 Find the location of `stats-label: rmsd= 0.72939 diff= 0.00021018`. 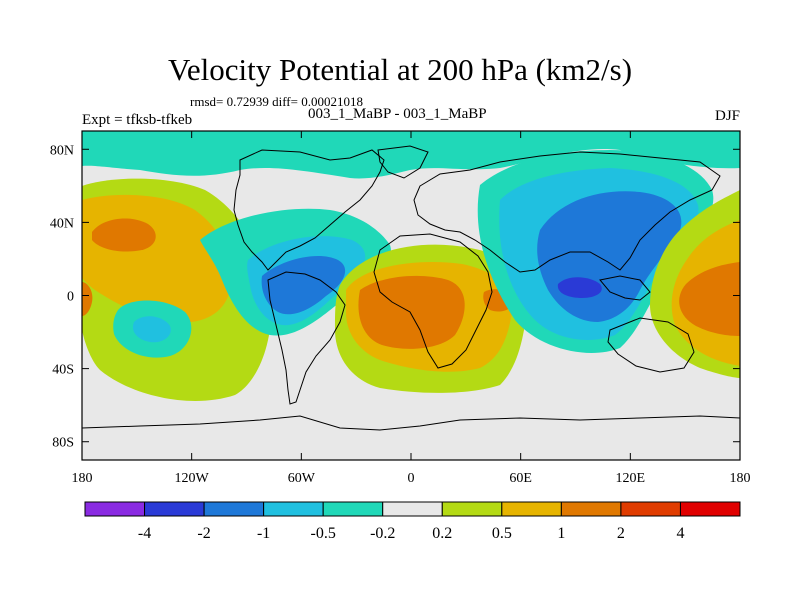

stats-label: rmsd= 0.72939 diff= 0.00021018 is located at coordinates (276, 101).